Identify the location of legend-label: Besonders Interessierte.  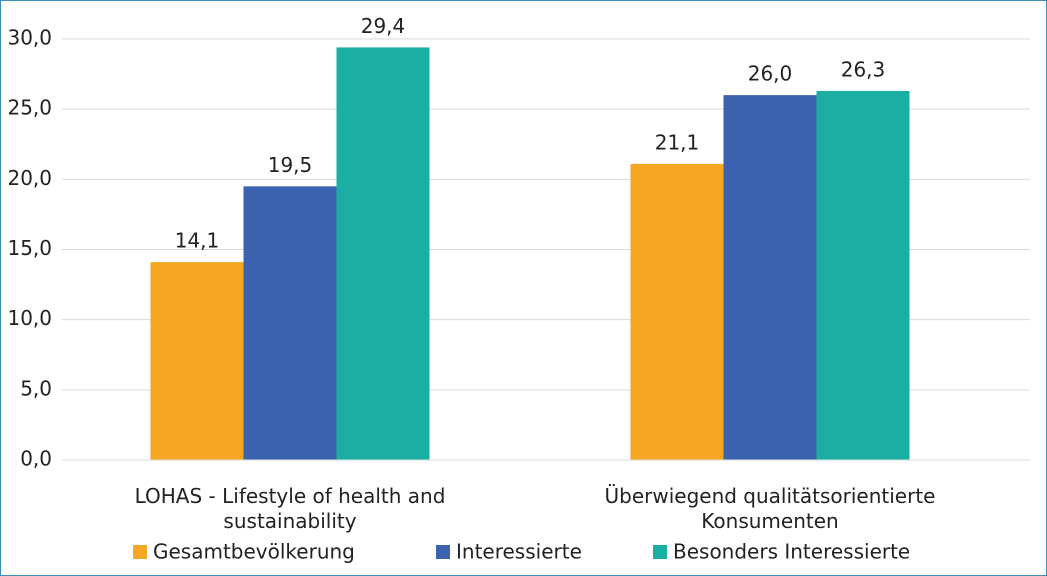
(791, 552).